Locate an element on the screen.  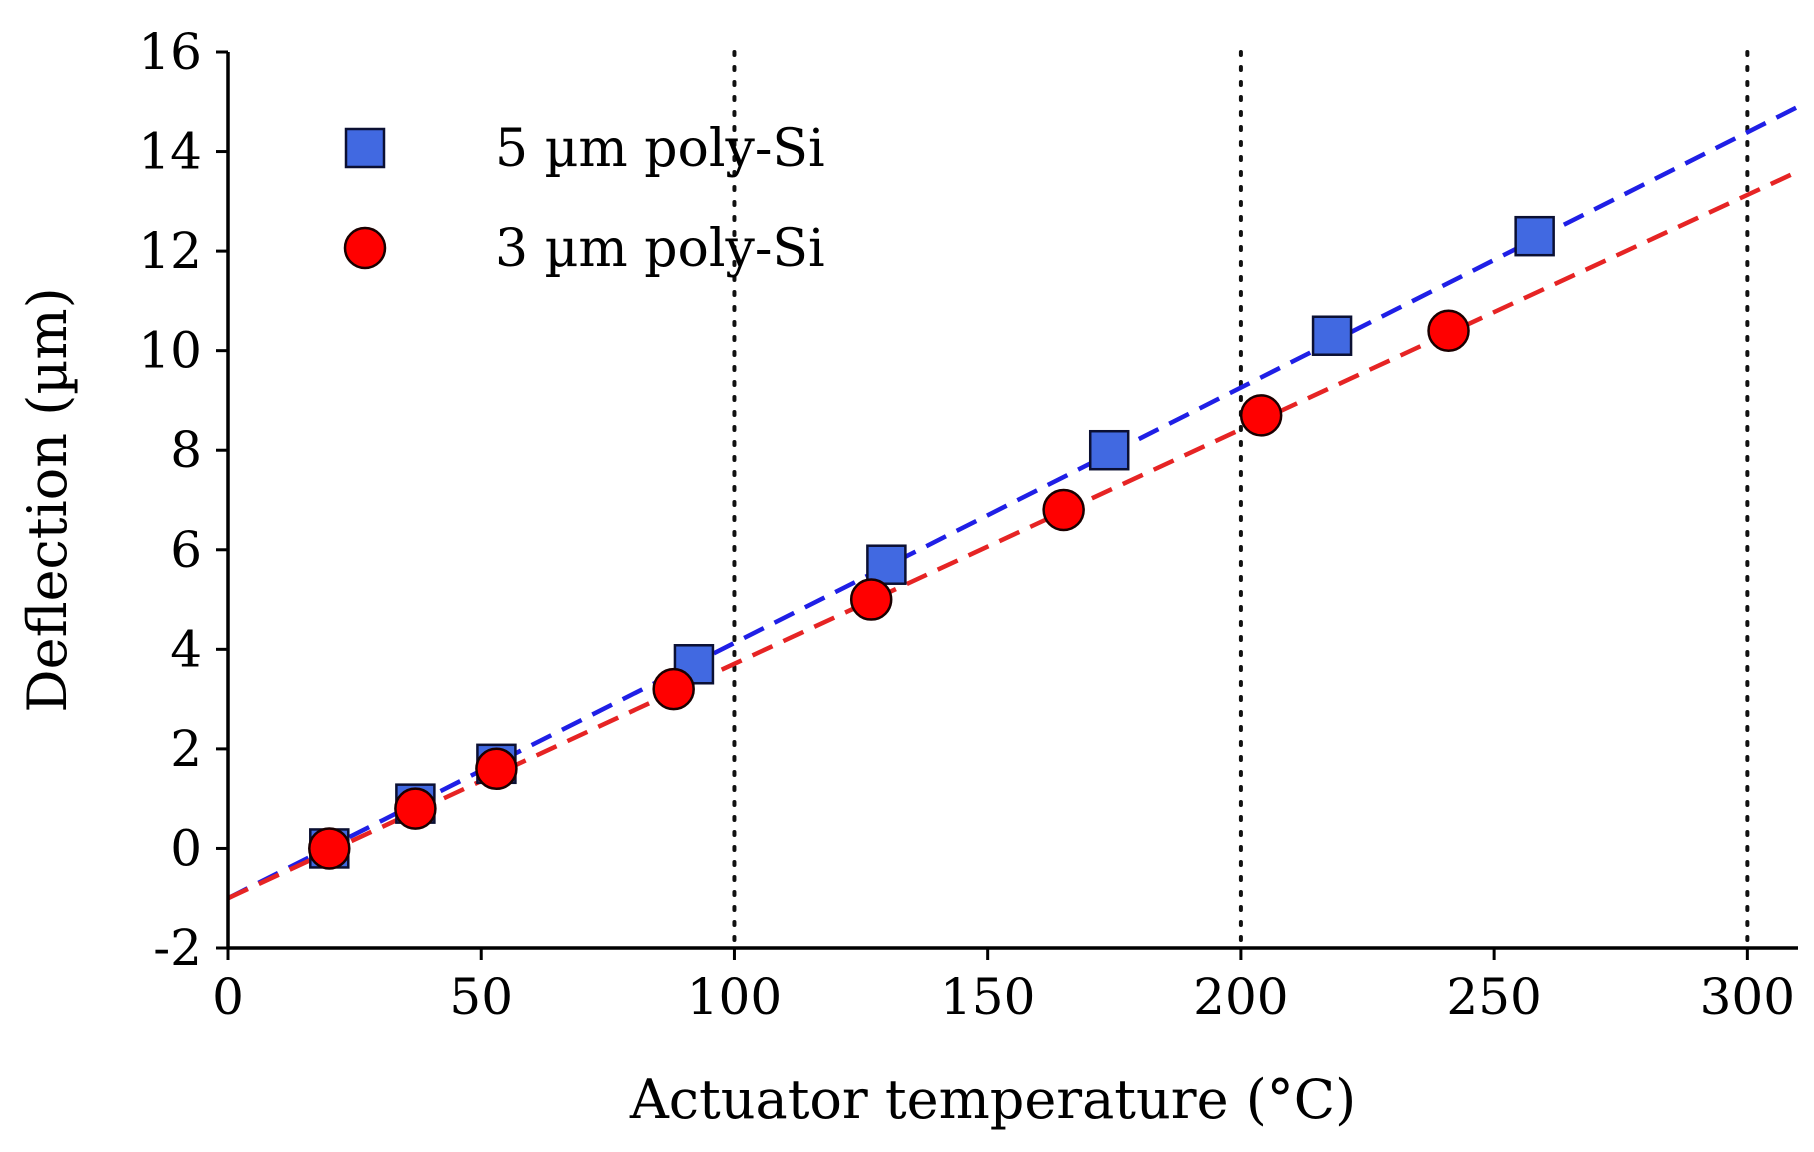
y-axis-title: Deflection (µm) is located at coordinates (47, 499).